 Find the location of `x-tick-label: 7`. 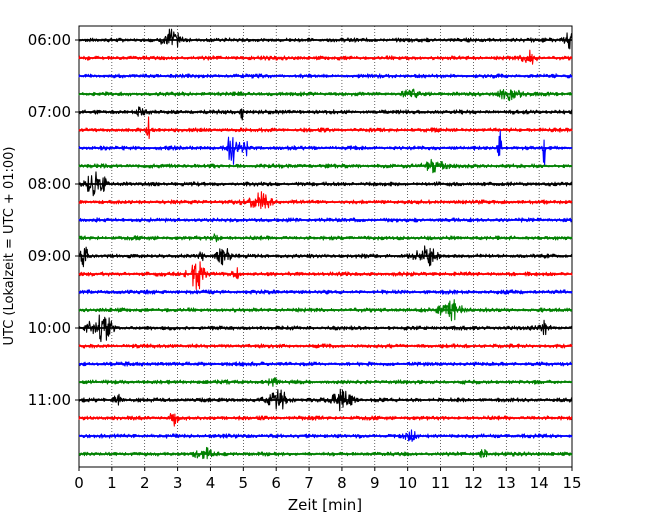

x-tick-label: 7 is located at coordinates (309, 483).